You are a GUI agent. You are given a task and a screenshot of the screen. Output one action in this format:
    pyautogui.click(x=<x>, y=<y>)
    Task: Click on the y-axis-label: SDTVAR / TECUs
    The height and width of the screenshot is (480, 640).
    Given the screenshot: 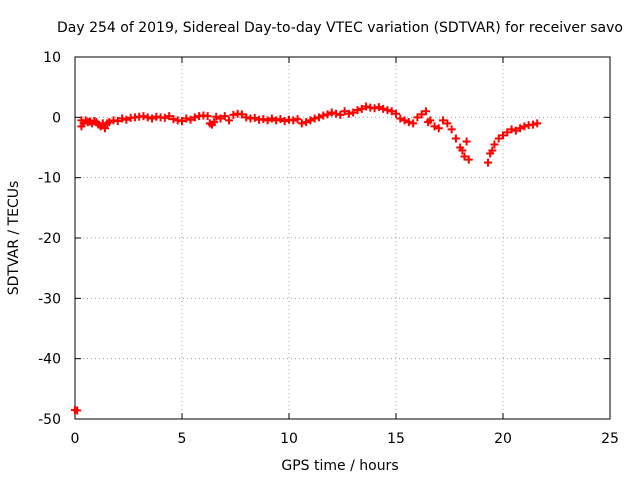 What is the action you would take?
    pyautogui.click(x=14, y=238)
    